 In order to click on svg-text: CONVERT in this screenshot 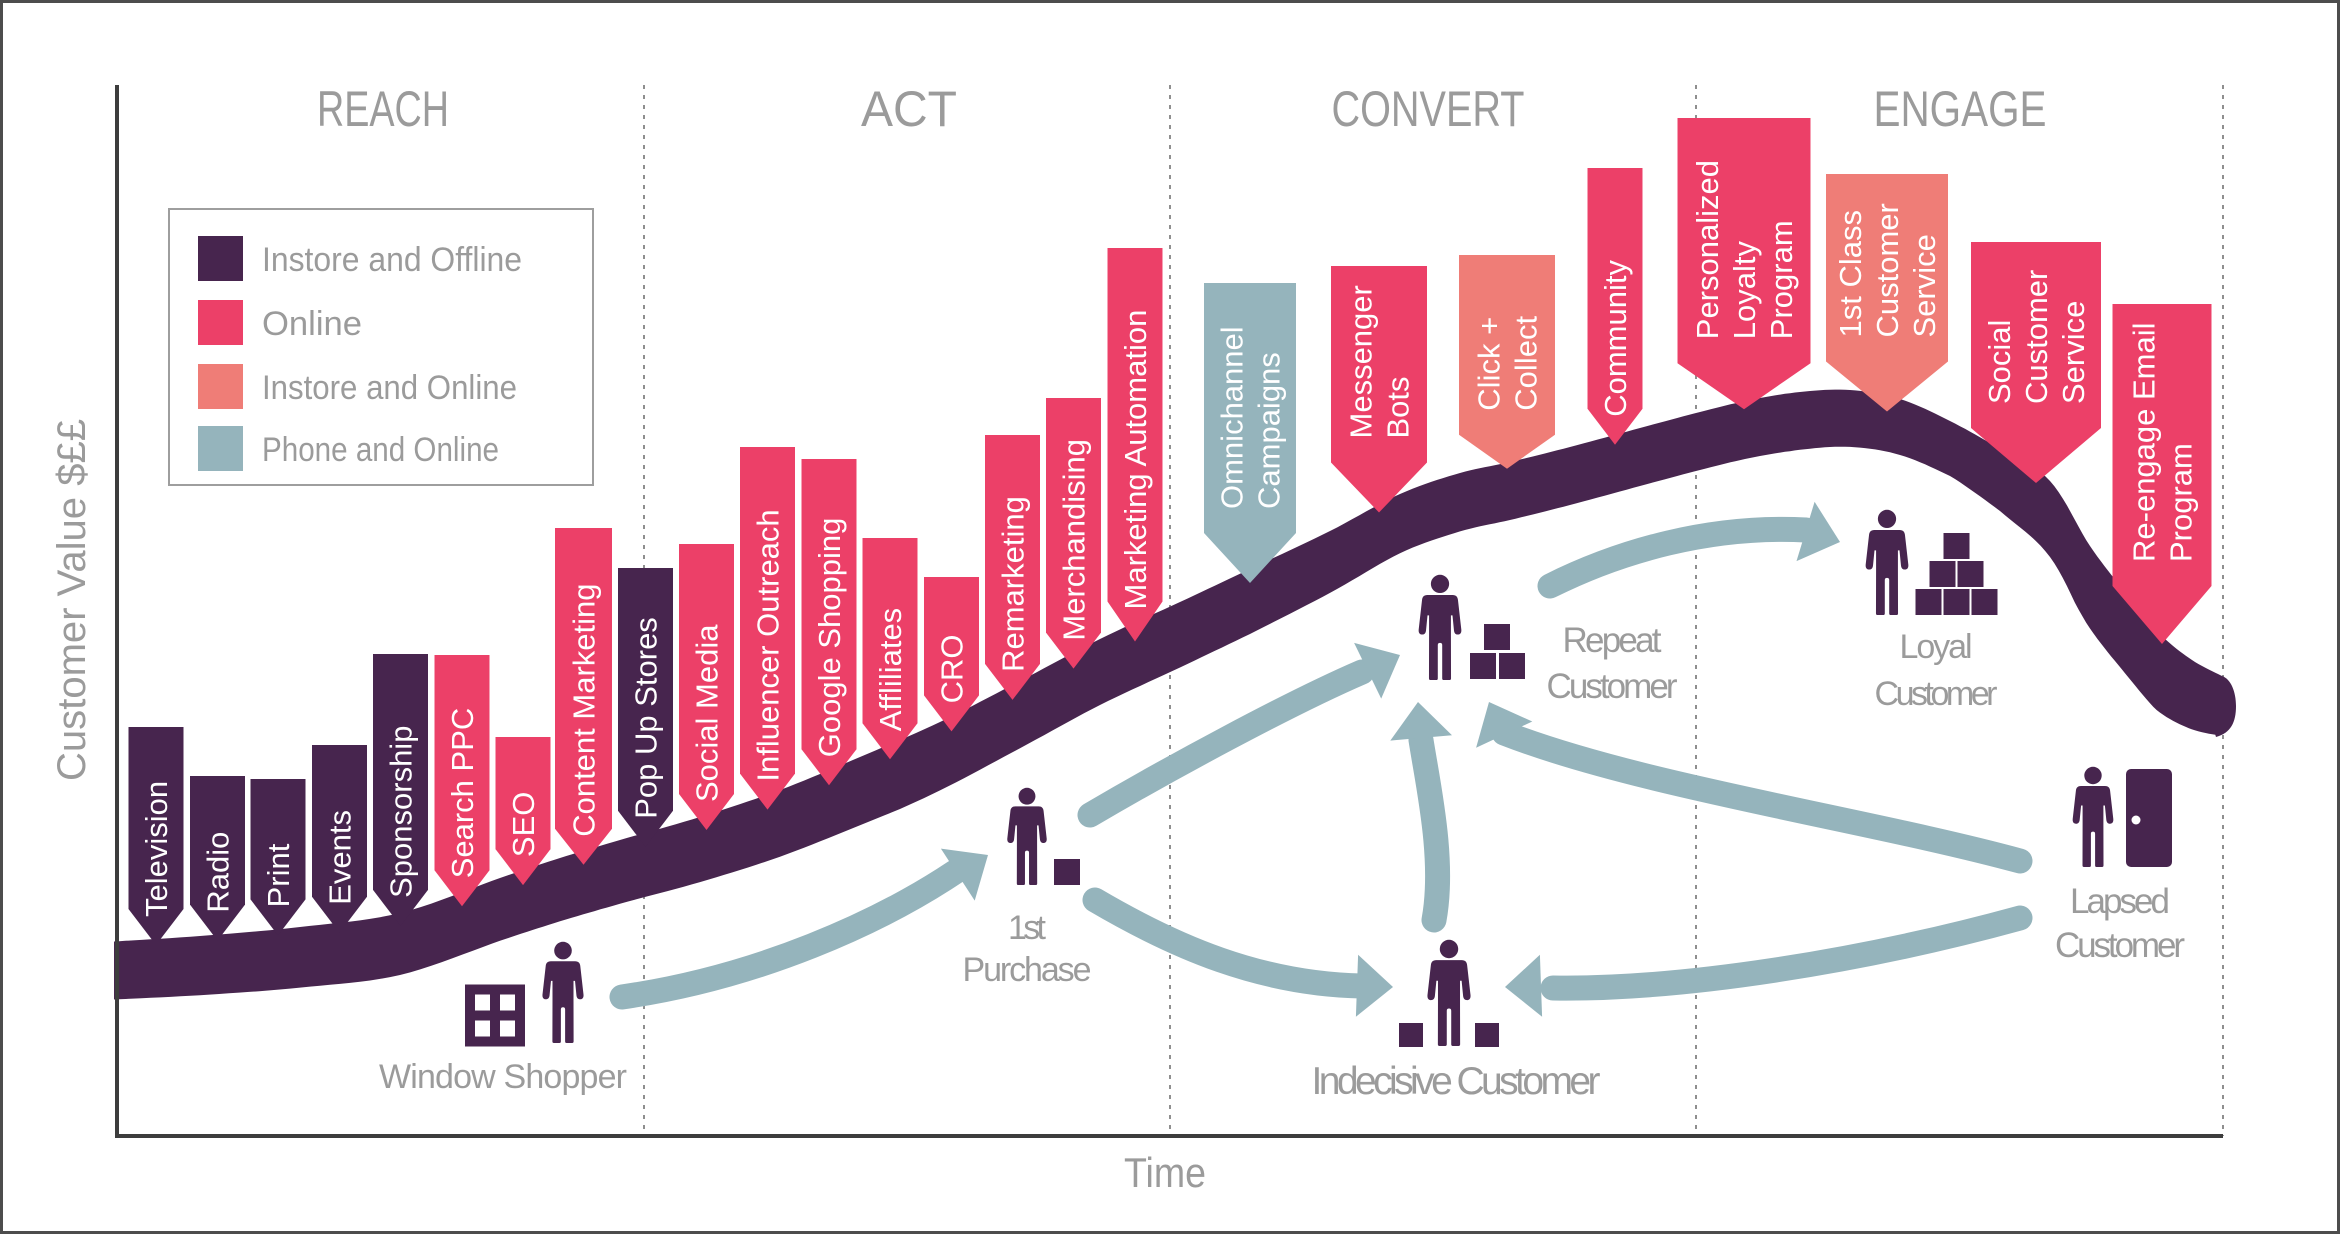, I will do `click(1428, 109)`.